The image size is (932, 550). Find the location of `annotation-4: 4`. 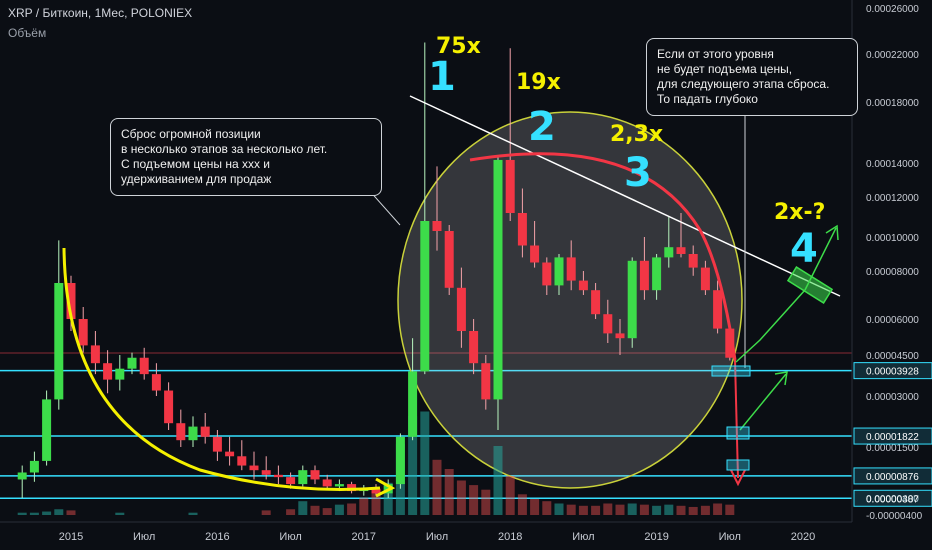

annotation-4: 4 is located at coordinates (804, 249).